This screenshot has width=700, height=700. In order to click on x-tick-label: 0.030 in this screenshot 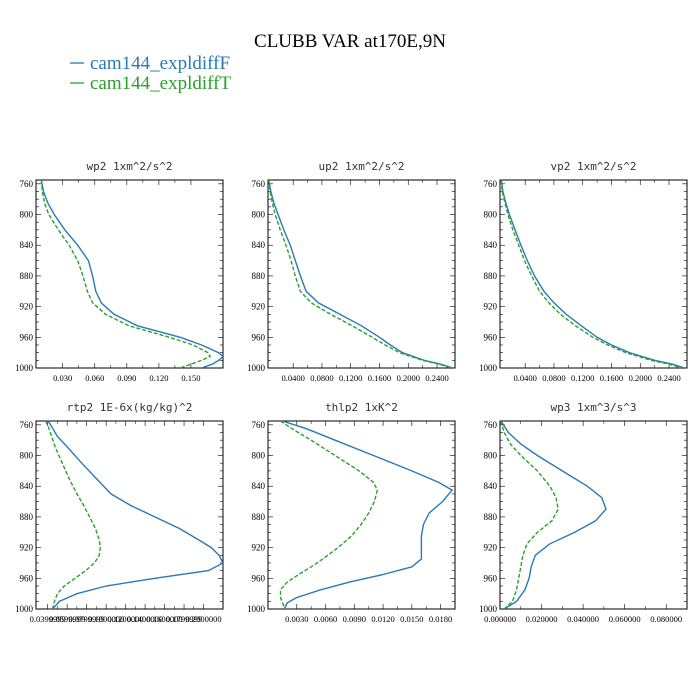, I will do `click(62, 378)`.